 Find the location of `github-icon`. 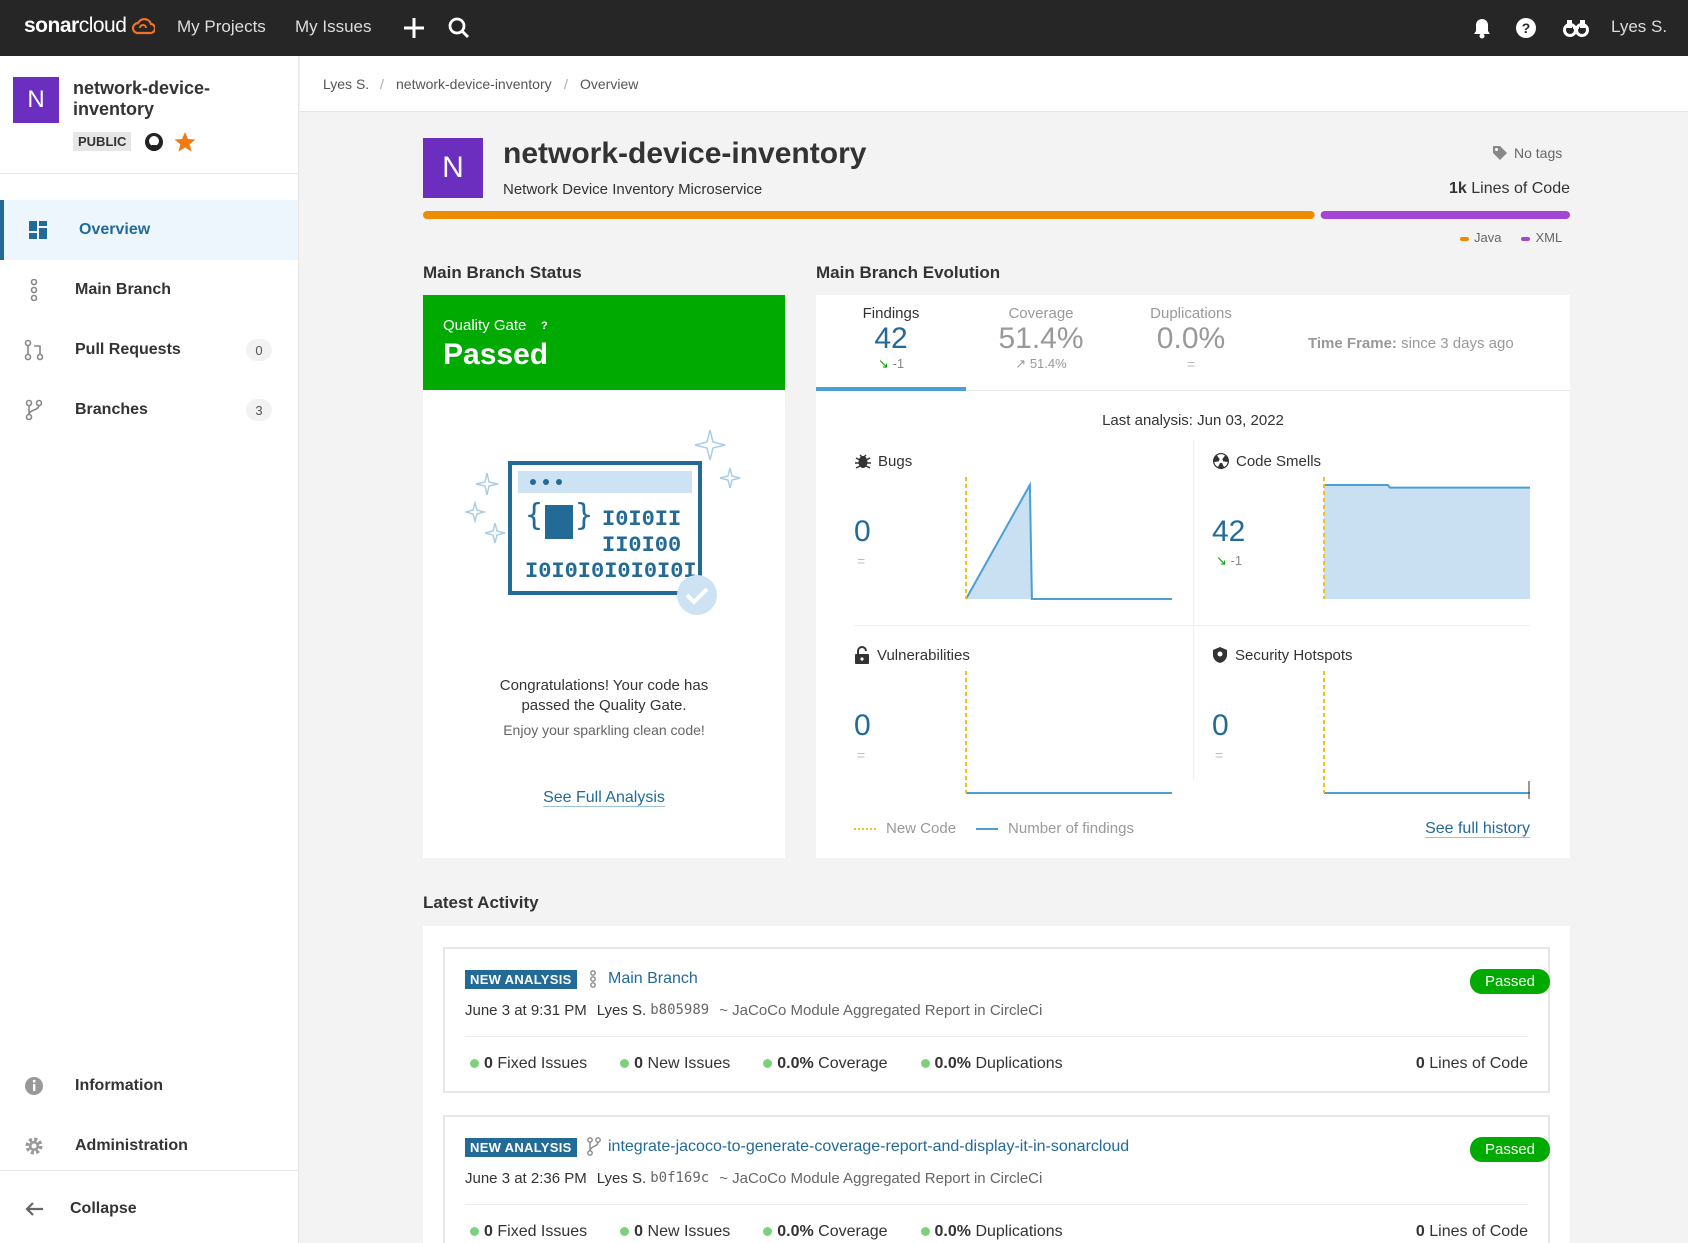

github-icon is located at coordinates (154, 142).